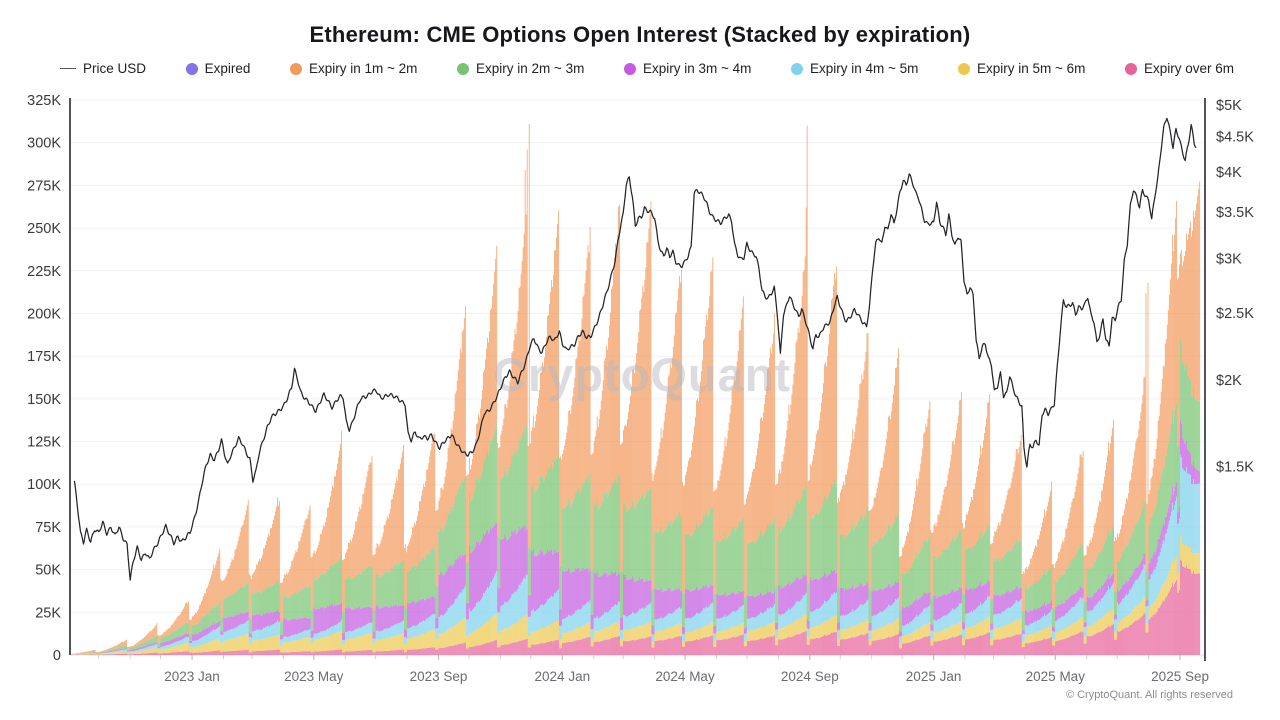  I want to click on x-axis-label: 2024 Jan, so click(563, 676).